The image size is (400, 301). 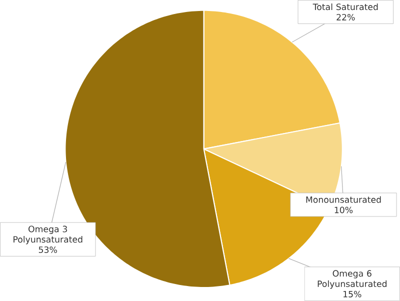 What do you see at coordinates (352, 279) in the screenshot?
I see `slice-label: Omega 6 Polyunsaturated` at bounding box center [352, 279].